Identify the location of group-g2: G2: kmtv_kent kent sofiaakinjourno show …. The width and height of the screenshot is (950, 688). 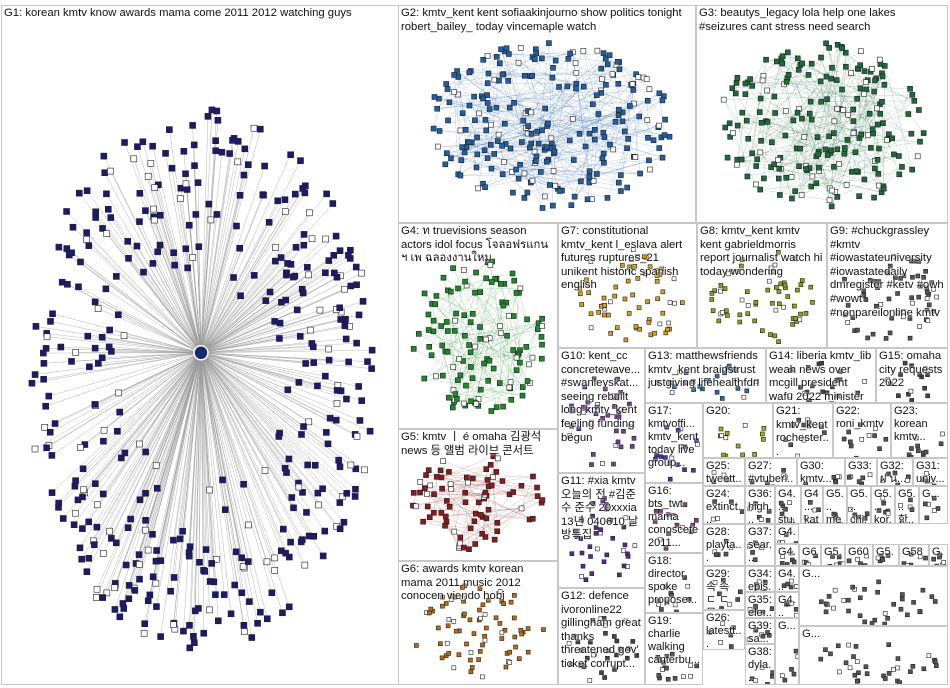
(547, 114).